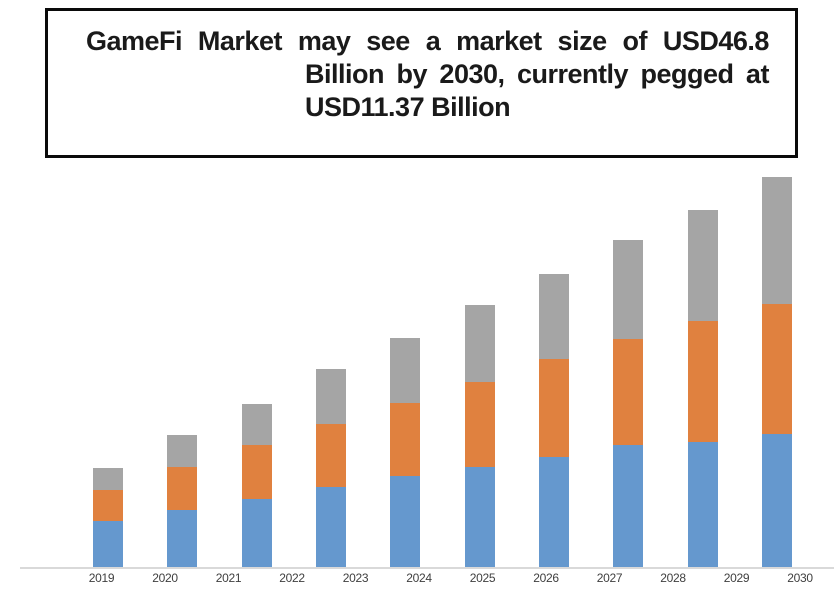 This screenshot has width=834, height=600. What do you see at coordinates (134, 41) in the screenshot?
I see `title-word: GameFi` at bounding box center [134, 41].